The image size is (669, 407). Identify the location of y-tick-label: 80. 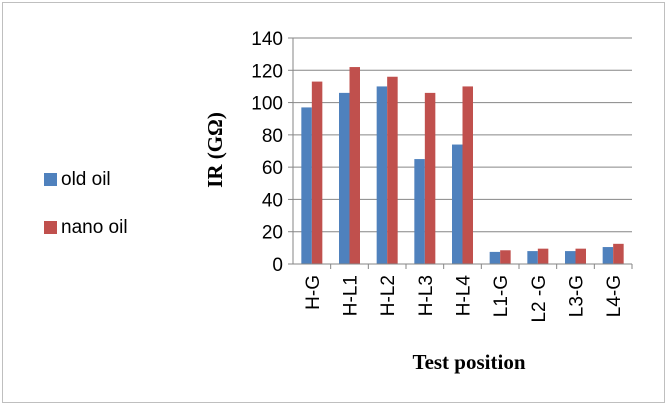
(272, 136).